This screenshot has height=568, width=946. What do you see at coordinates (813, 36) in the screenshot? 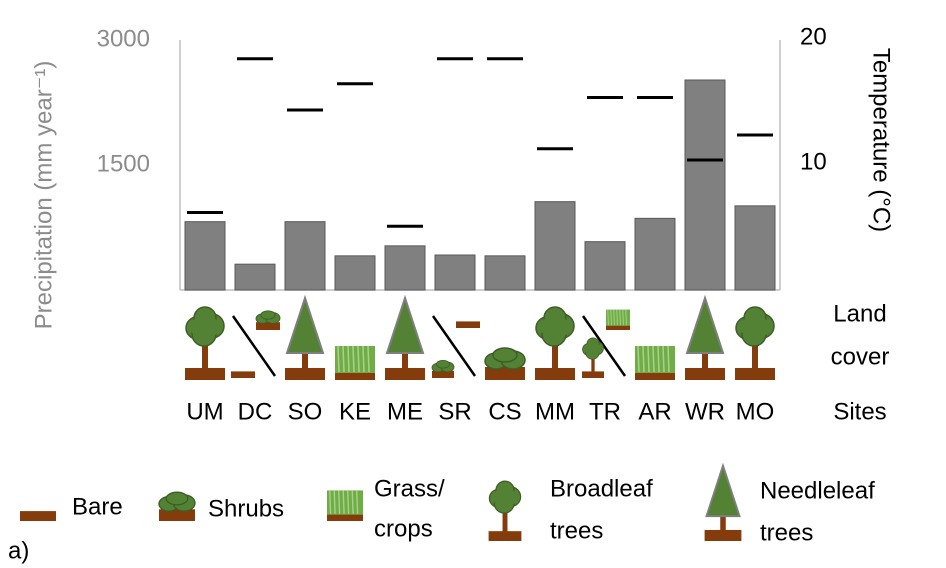
I see `y2-tick-label: 20` at bounding box center [813, 36].